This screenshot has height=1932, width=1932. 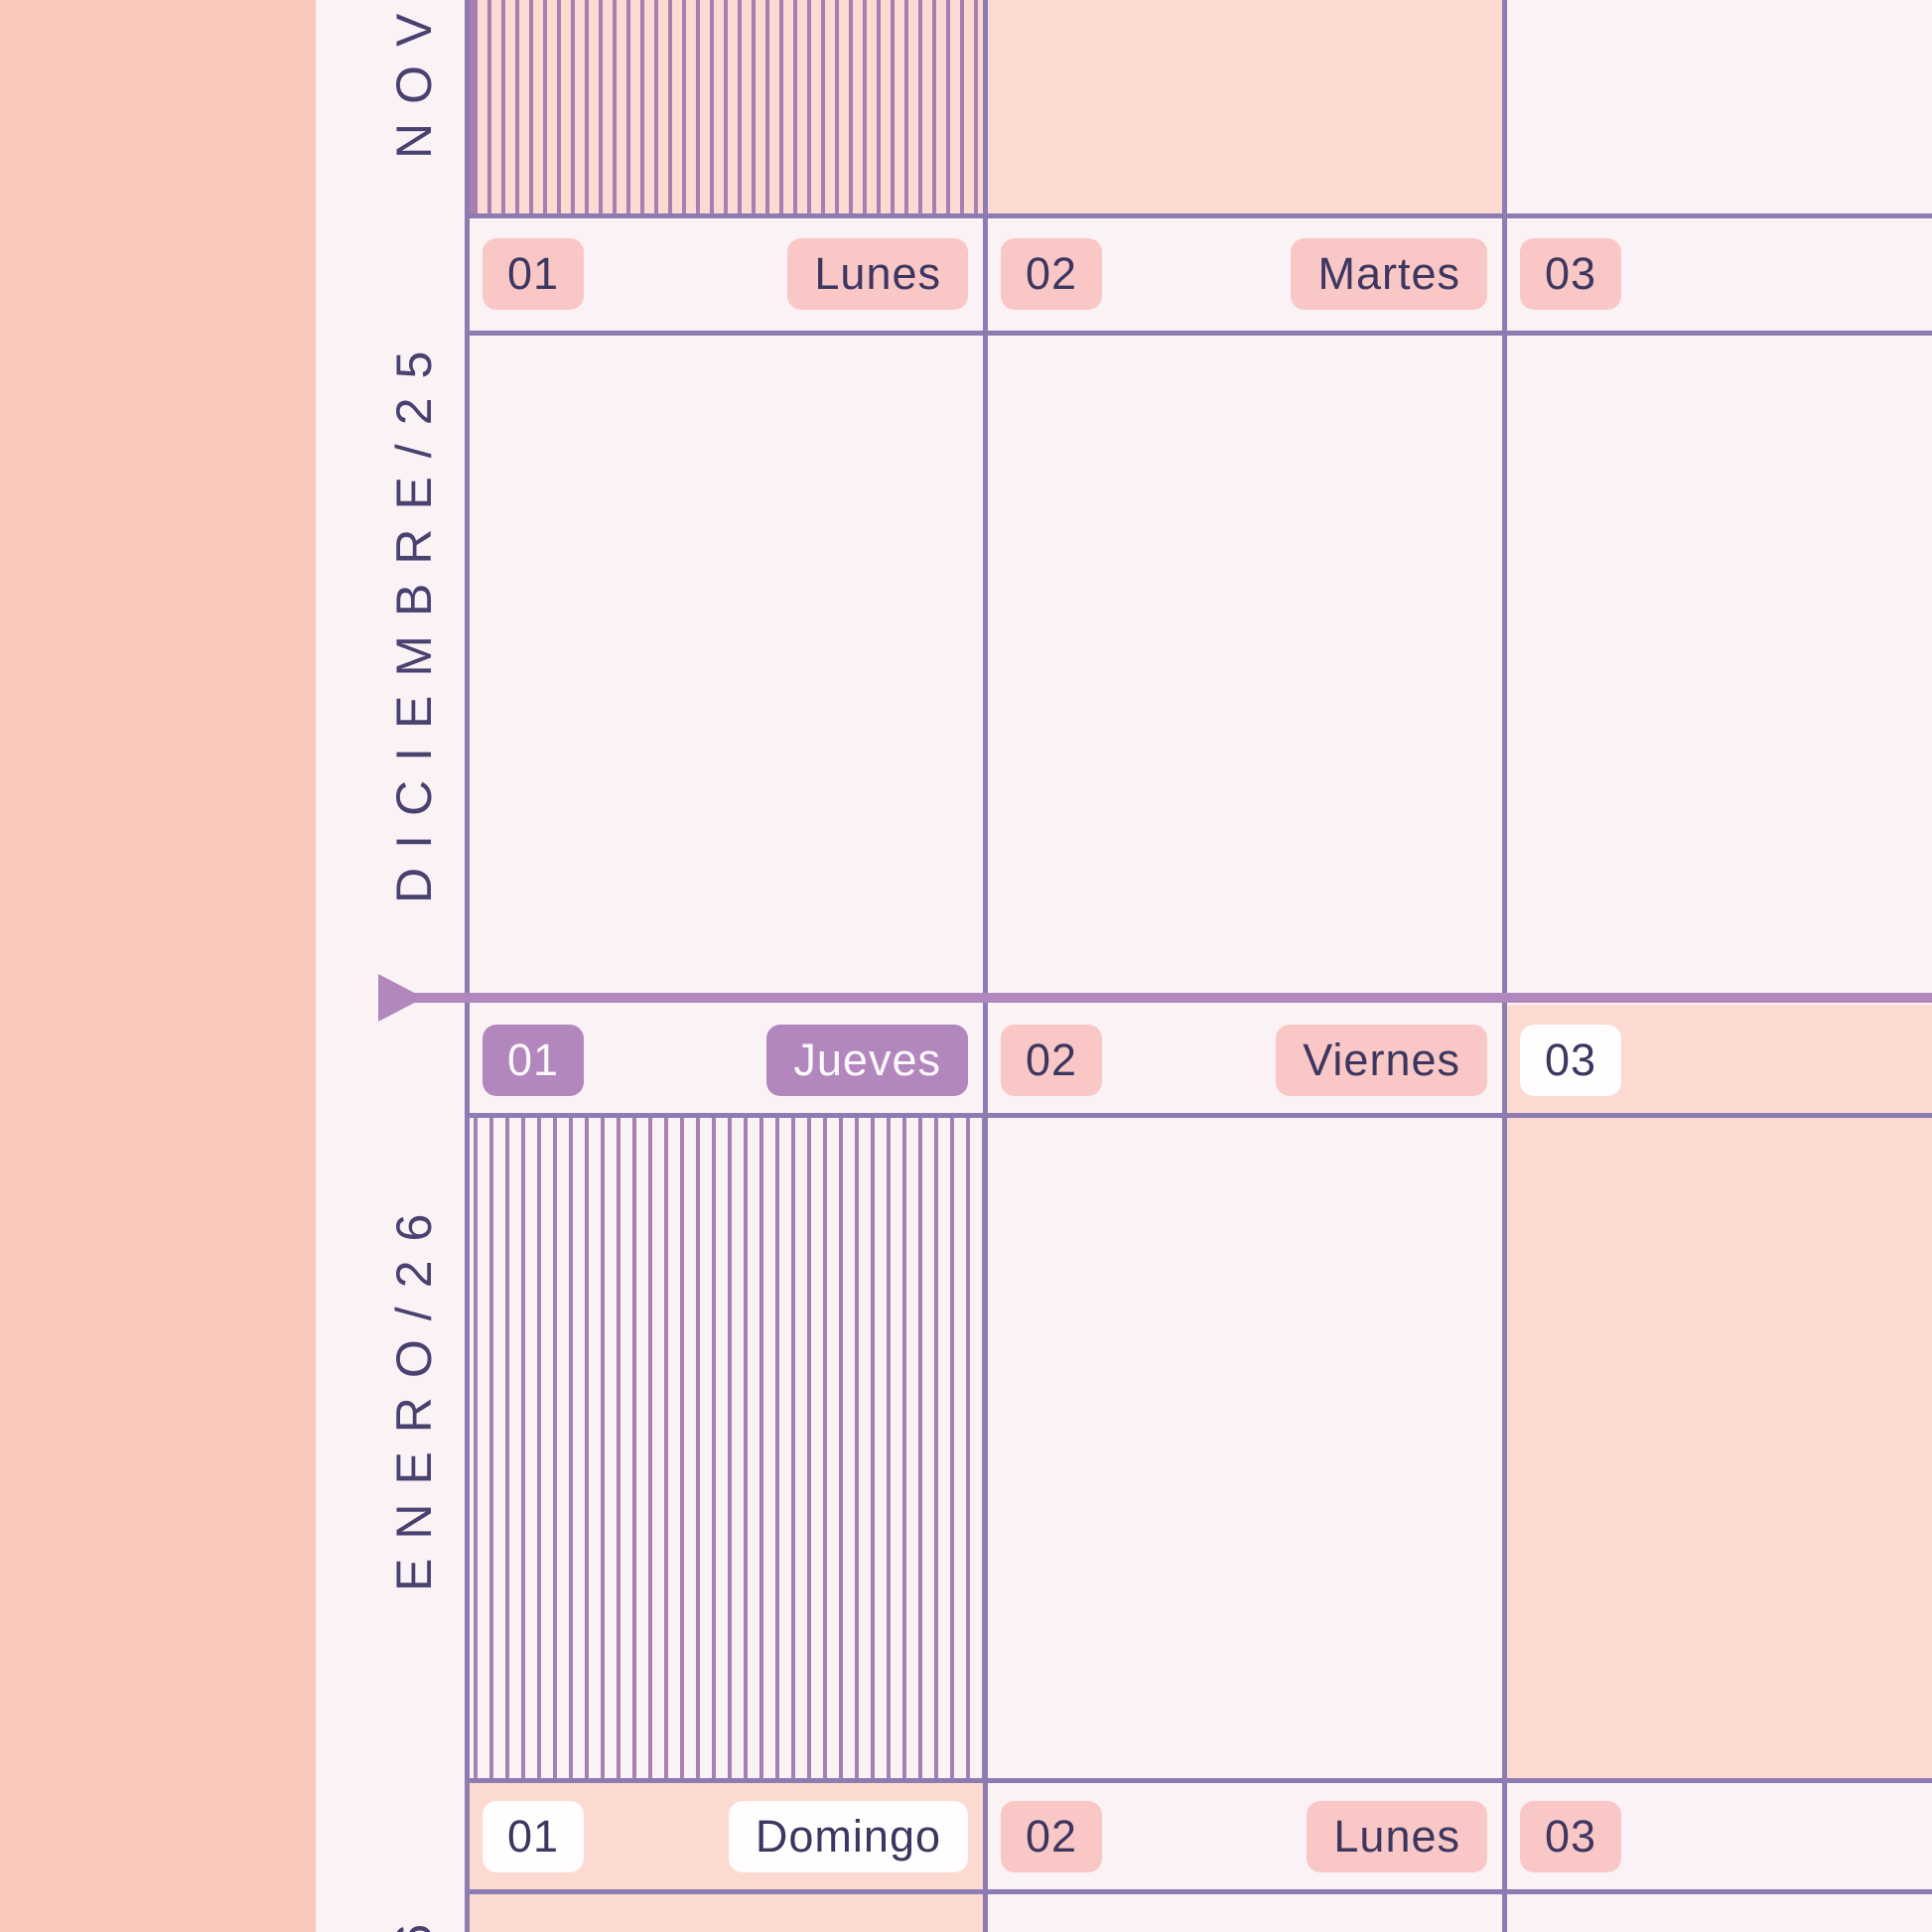 I want to click on day-header-feb-02: 02 Lunes, so click(x=1242, y=1836).